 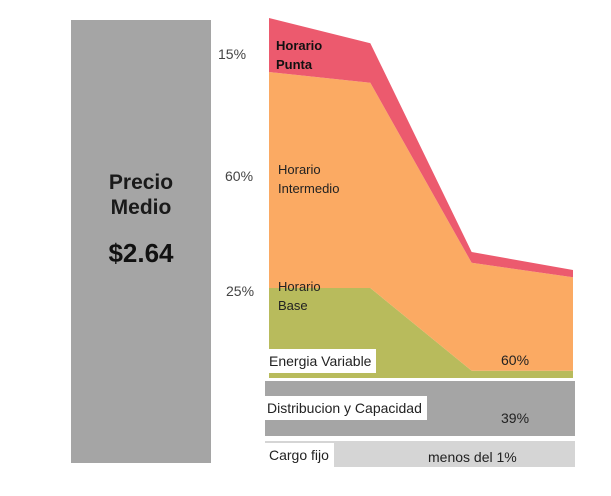 I want to click on series-label-base: Horario Base, so click(x=299, y=296).